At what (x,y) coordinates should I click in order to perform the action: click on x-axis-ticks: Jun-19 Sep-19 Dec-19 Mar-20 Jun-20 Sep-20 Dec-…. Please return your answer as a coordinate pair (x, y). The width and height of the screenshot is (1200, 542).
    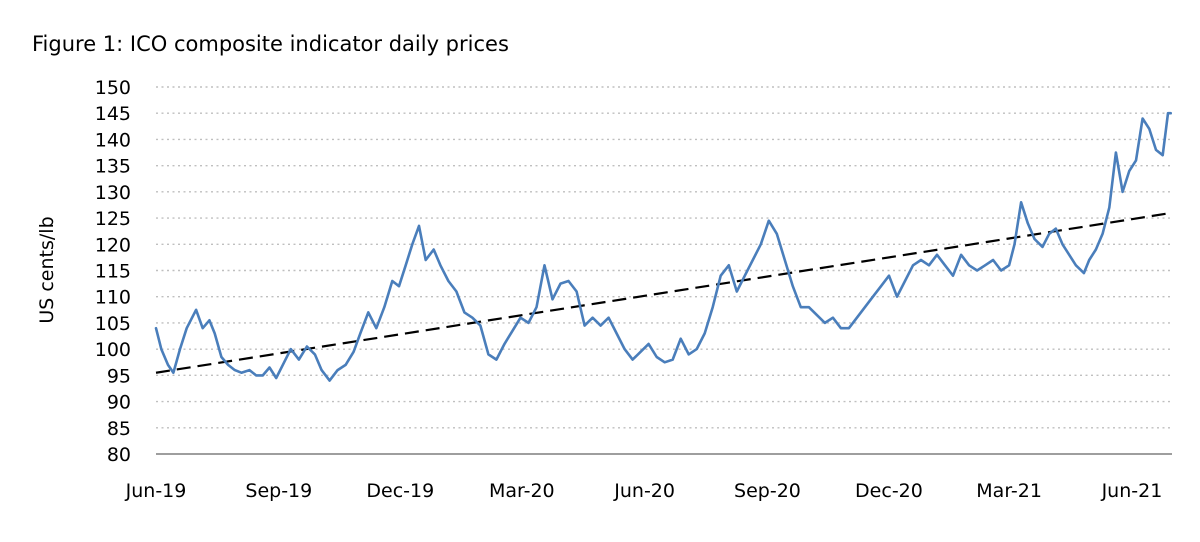
    Looking at the image, I should click on (644, 491).